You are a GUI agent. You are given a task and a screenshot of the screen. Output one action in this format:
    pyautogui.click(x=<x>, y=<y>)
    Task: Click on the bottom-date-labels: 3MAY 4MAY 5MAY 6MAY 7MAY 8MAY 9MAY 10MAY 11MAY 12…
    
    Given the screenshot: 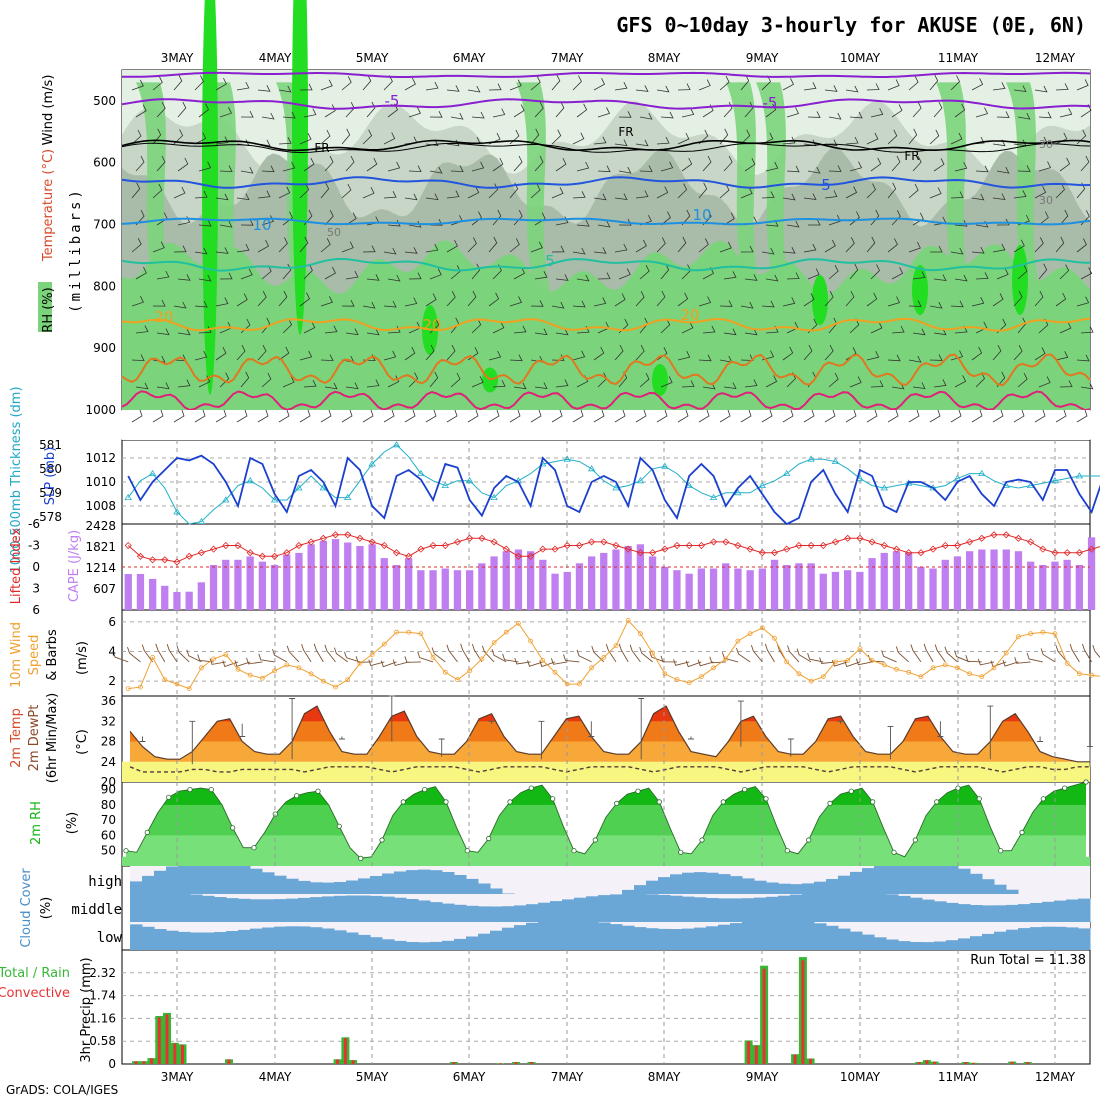 What is the action you would take?
    pyautogui.click(x=618, y=1077)
    